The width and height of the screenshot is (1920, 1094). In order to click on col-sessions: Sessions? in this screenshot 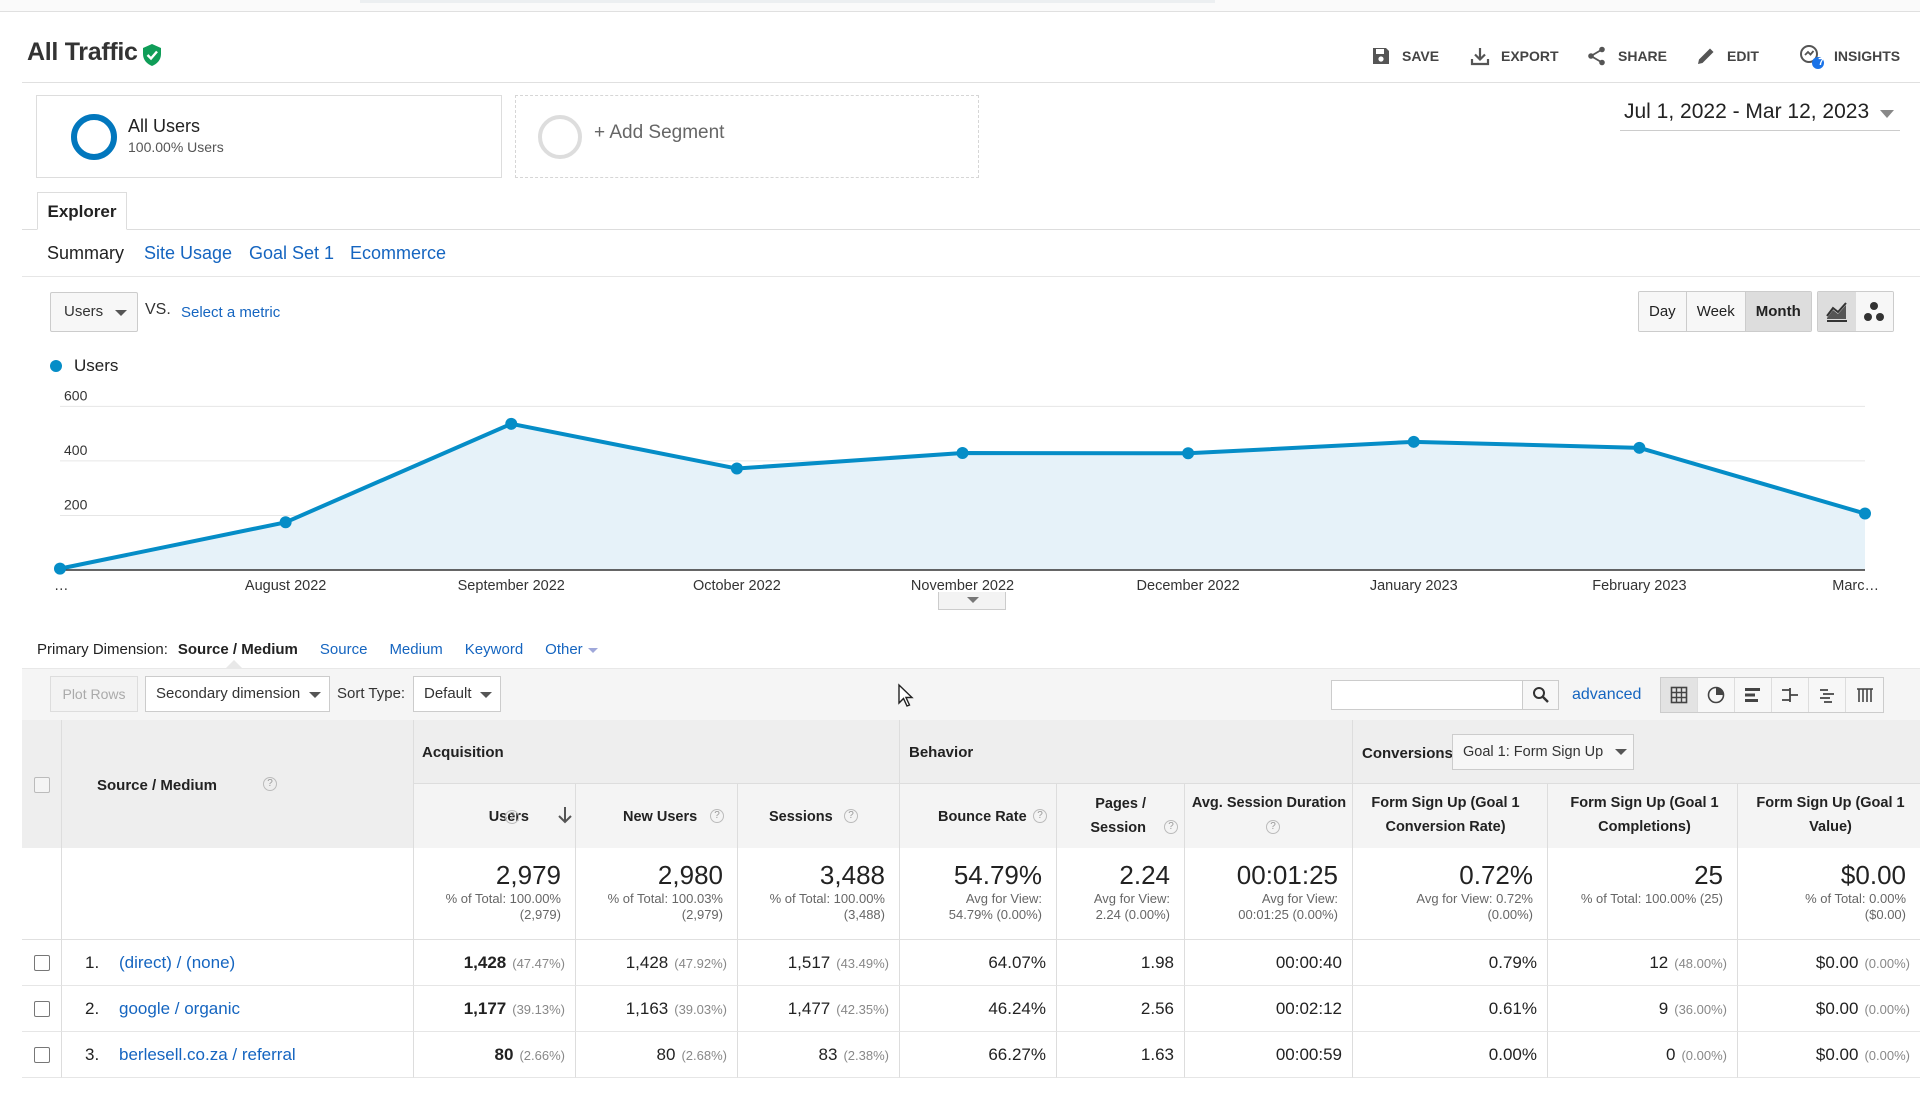, I will do `click(819, 816)`.